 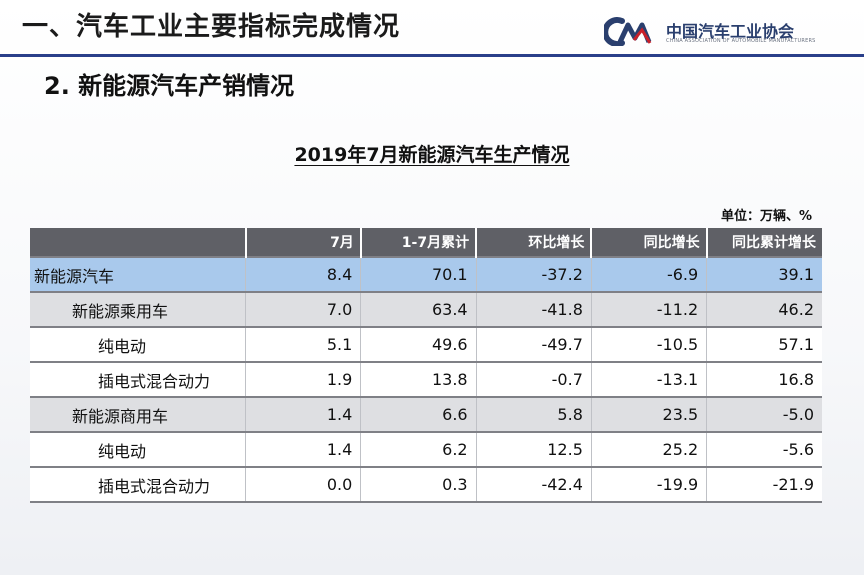 What do you see at coordinates (418, 414) in the screenshot?
I see `table-cell: 6.6` at bounding box center [418, 414].